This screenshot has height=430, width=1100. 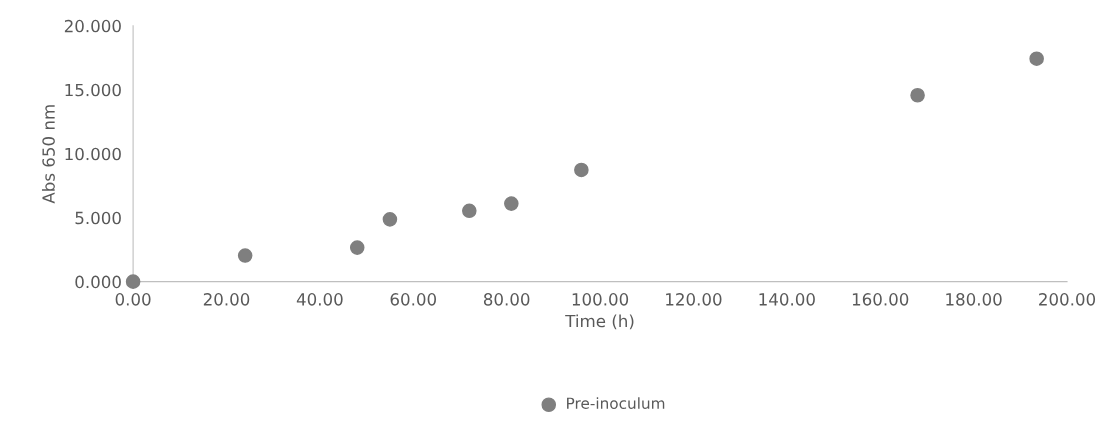 What do you see at coordinates (92, 26) in the screenshot?
I see `y-tick-label: 20.000` at bounding box center [92, 26].